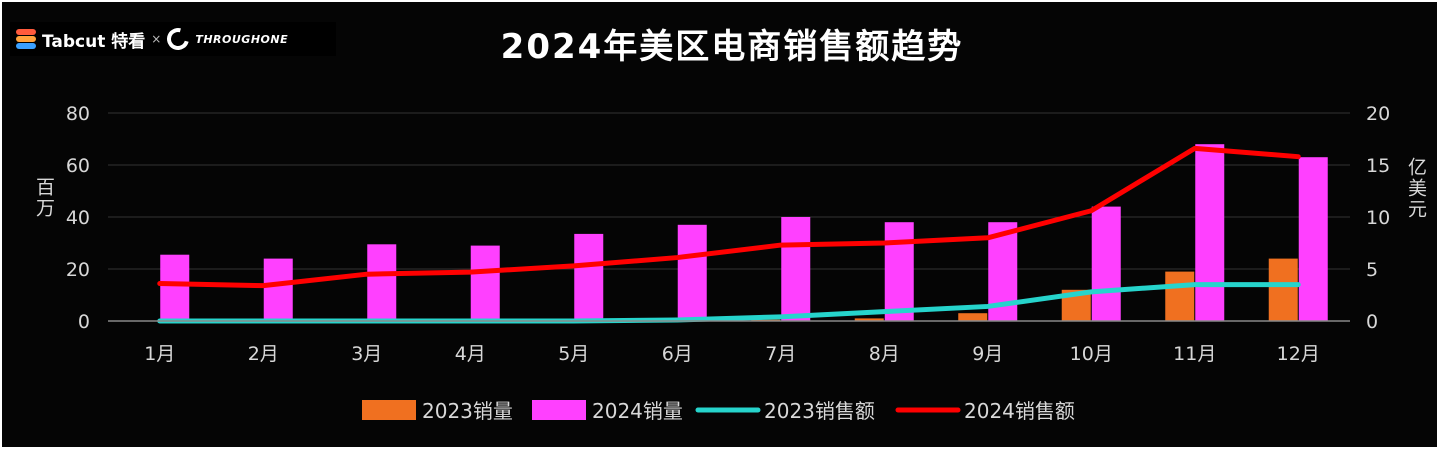 The image size is (1439, 455). Describe the element at coordinates (1372, 322) in the screenshot. I see `y-right-tick-label: 0` at that location.